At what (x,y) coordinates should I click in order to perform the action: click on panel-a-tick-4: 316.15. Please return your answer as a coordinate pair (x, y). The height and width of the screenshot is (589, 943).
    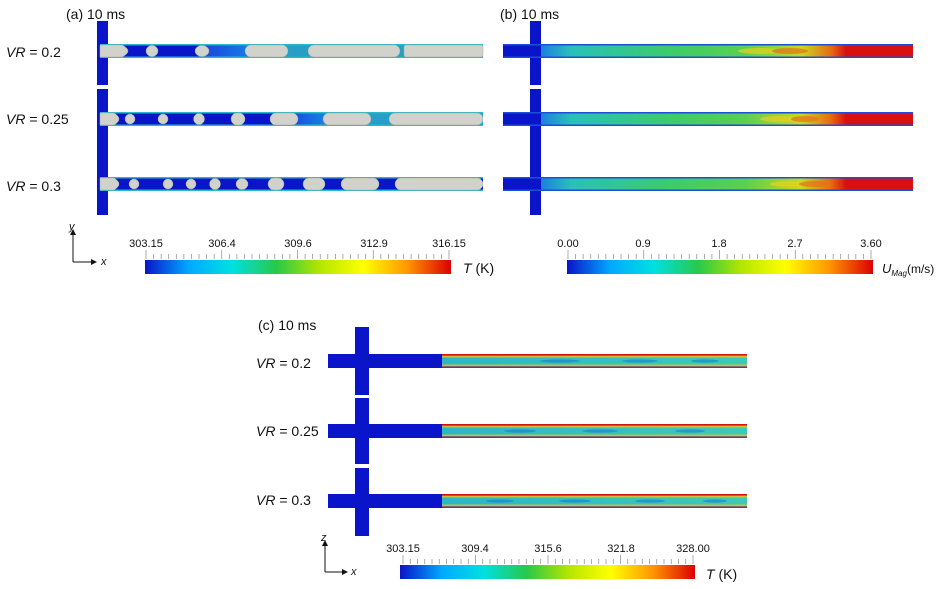
    Looking at the image, I should click on (449, 244).